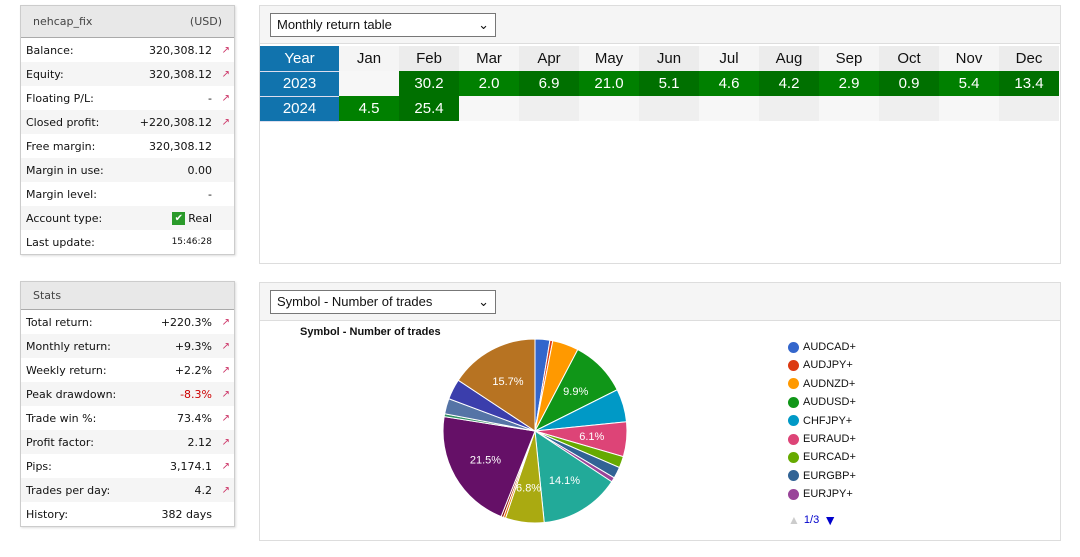 The width and height of the screenshot is (1080, 557). Describe the element at coordinates (821, 384) in the screenshot. I see `legend-item: AUDNZD+` at that location.